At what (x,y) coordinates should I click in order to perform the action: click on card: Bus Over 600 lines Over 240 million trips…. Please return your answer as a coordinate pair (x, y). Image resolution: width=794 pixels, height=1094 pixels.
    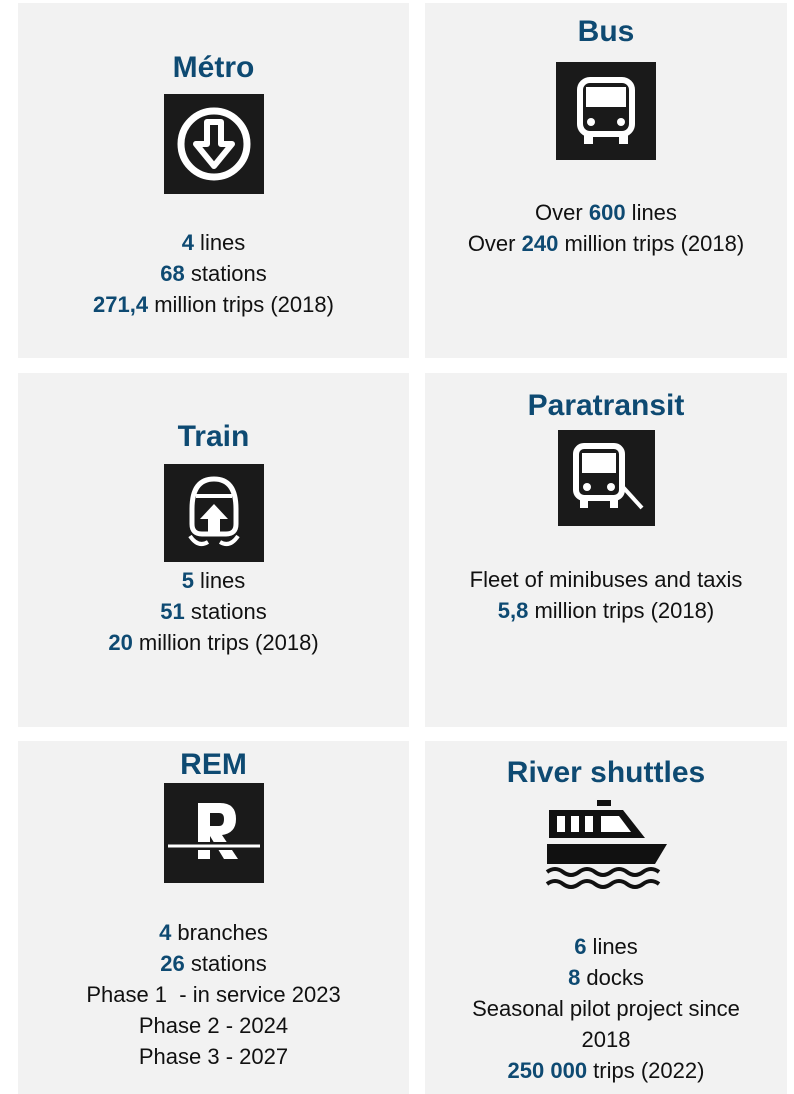
    Looking at the image, I should click on (606, 180).